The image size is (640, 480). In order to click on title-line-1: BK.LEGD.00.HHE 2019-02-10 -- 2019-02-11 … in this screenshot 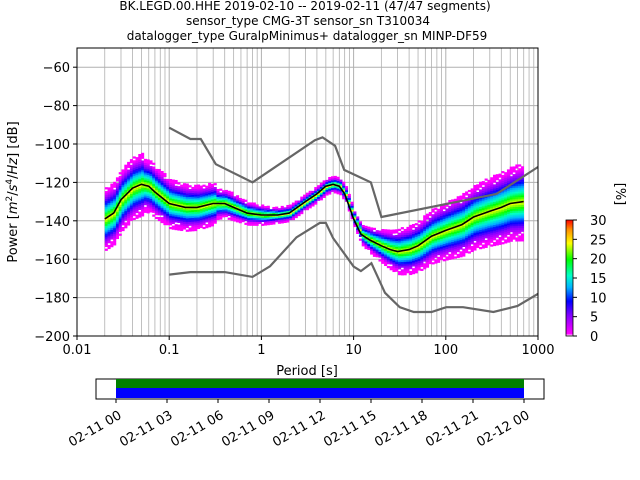, I will do `click(304, 6)`.